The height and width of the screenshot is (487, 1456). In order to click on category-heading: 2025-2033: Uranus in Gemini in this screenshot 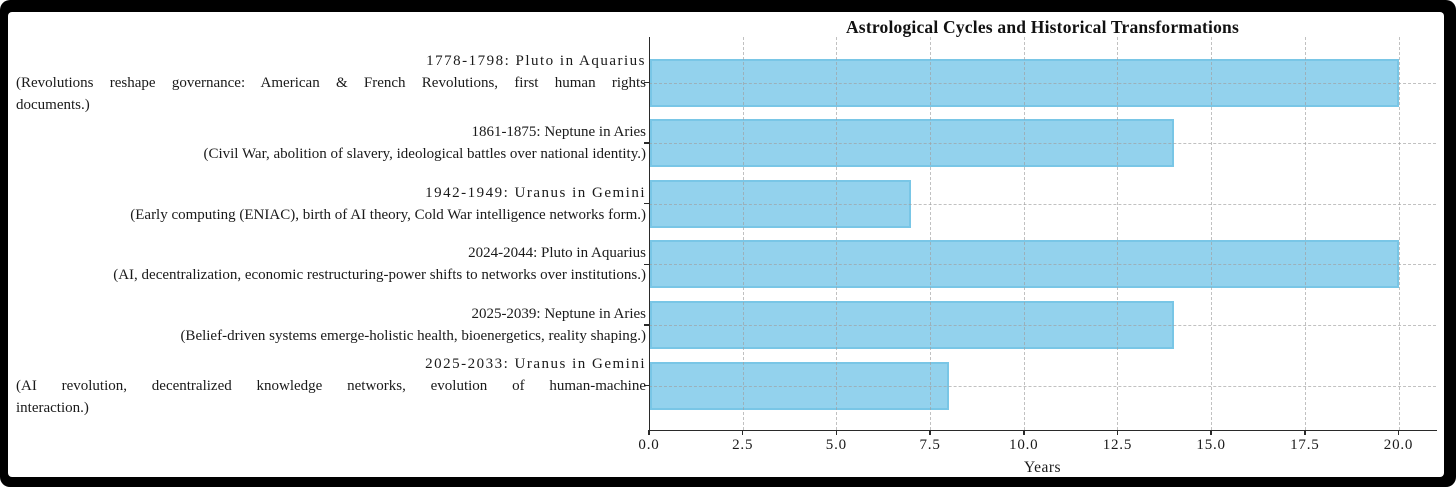, I will do `click(535, 363)`.